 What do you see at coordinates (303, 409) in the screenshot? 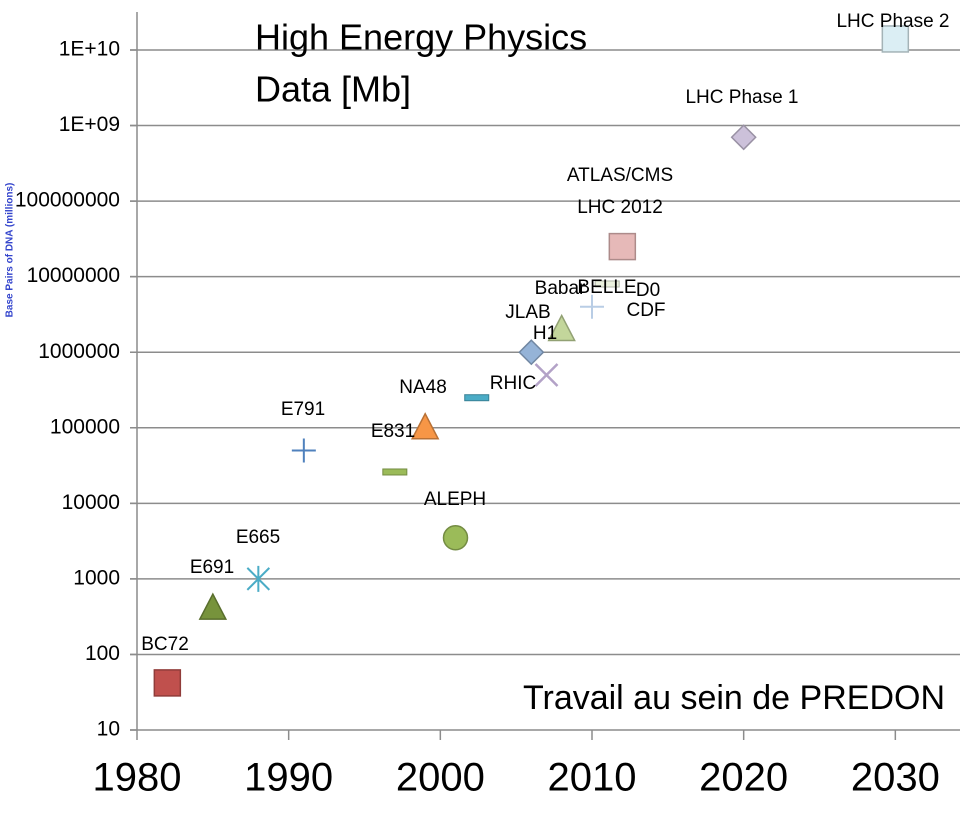
I see `annotation: E791` at bounding box center [303, 409].